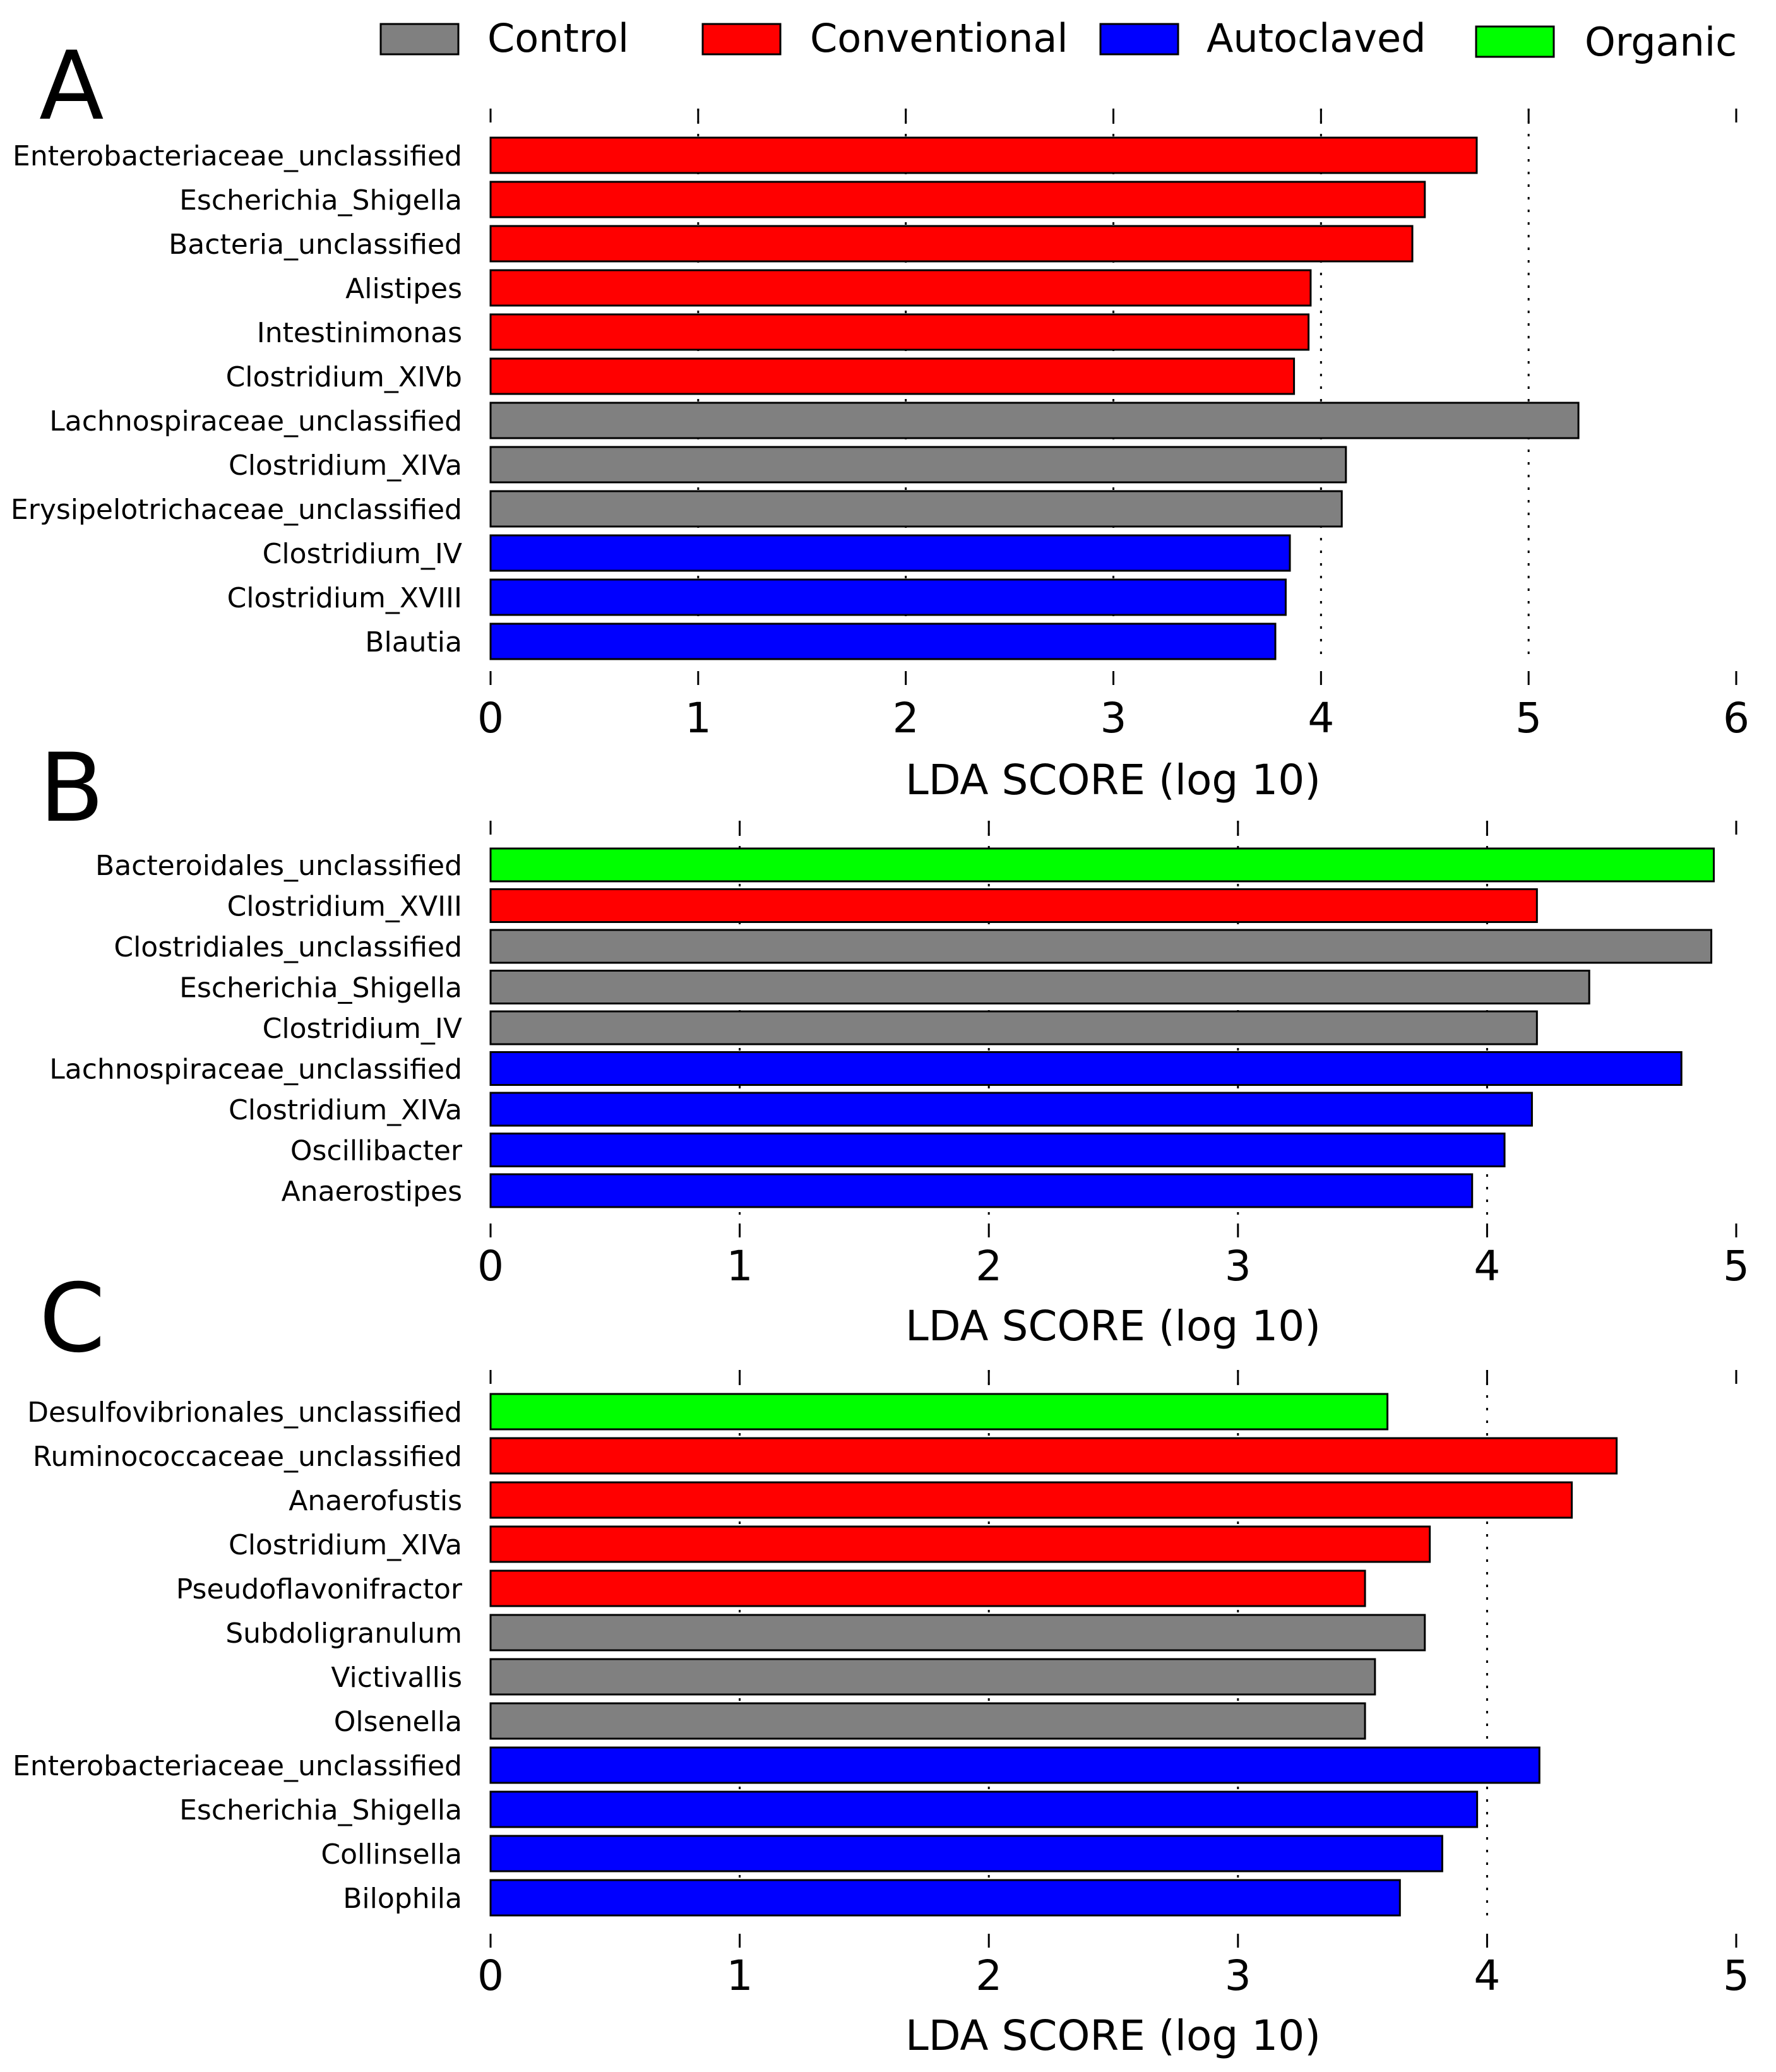 The image size is (1776, 2072). I want to click on legend-swatch-conventional, so click(741, 39).